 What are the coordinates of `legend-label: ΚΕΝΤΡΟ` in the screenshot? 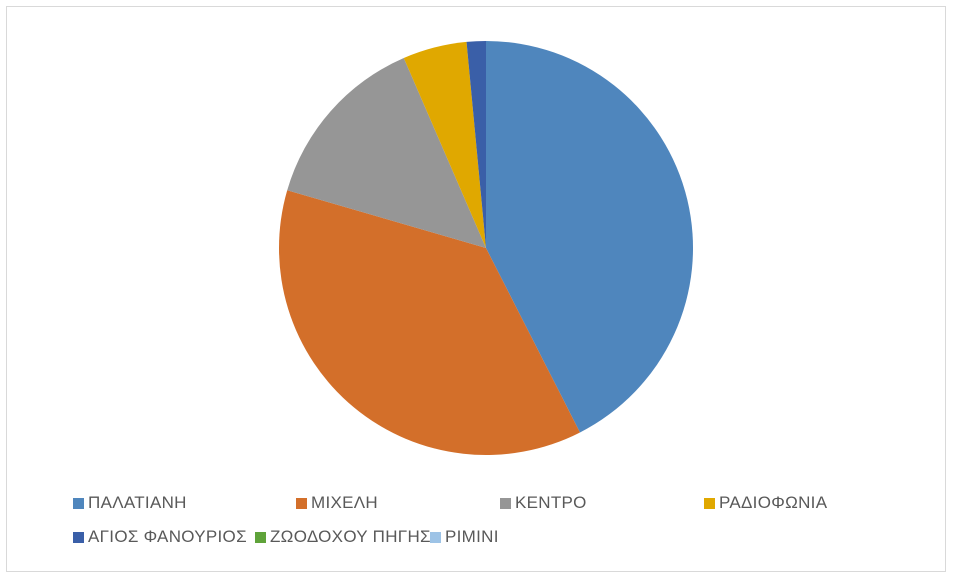 It's located at (551, 502).